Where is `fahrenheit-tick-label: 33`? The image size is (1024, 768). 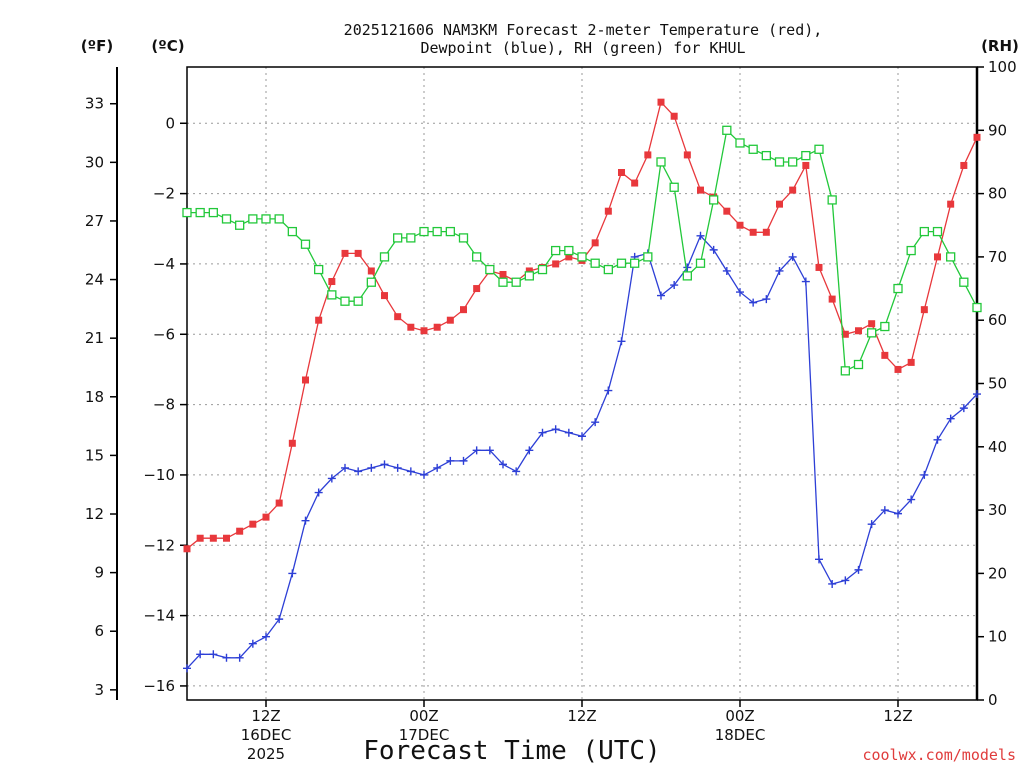
fahrenheit-tick-label: 33 is located at coordinates (94, 104).